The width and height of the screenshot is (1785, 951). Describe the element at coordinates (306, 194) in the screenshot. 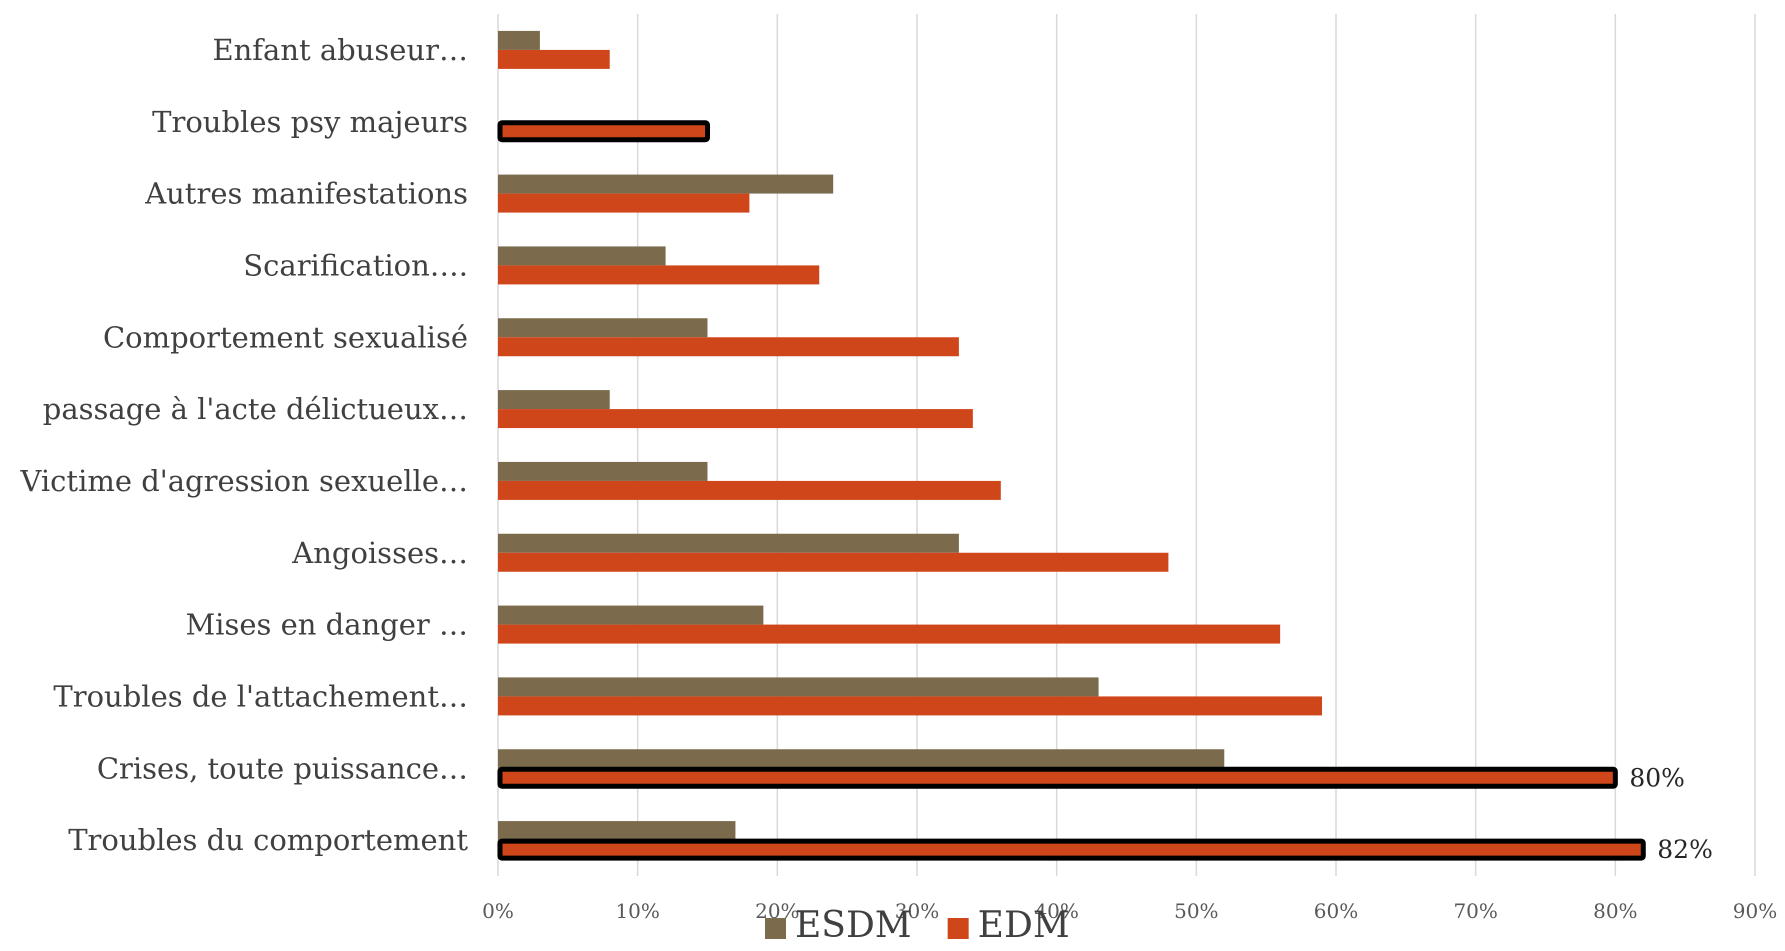

I see `category-label: Autres manifestations` at that location.